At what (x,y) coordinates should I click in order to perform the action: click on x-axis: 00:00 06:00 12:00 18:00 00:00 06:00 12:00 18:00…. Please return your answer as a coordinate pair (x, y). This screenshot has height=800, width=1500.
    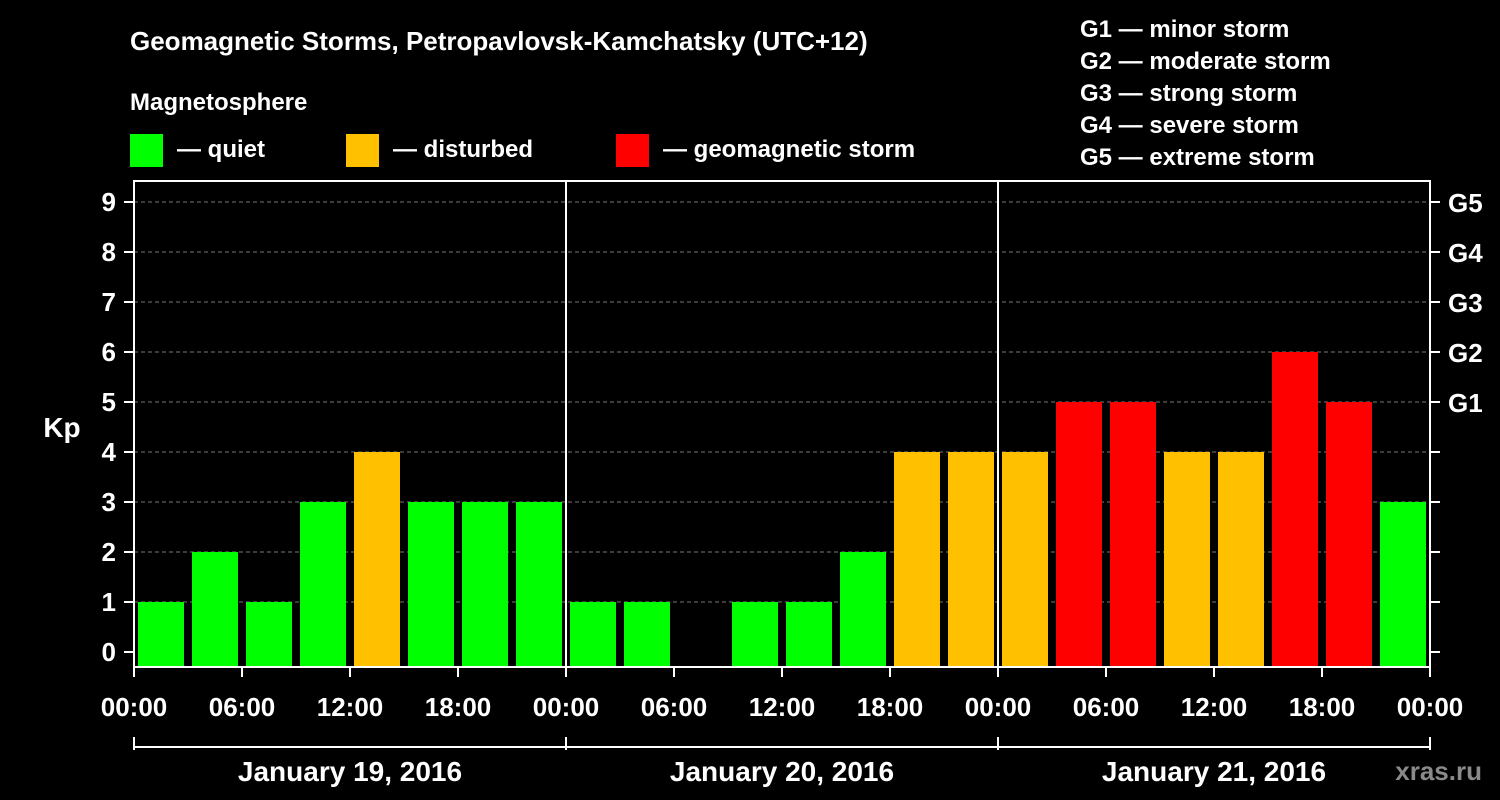
    Looking at the image, I should click on (782, 694).